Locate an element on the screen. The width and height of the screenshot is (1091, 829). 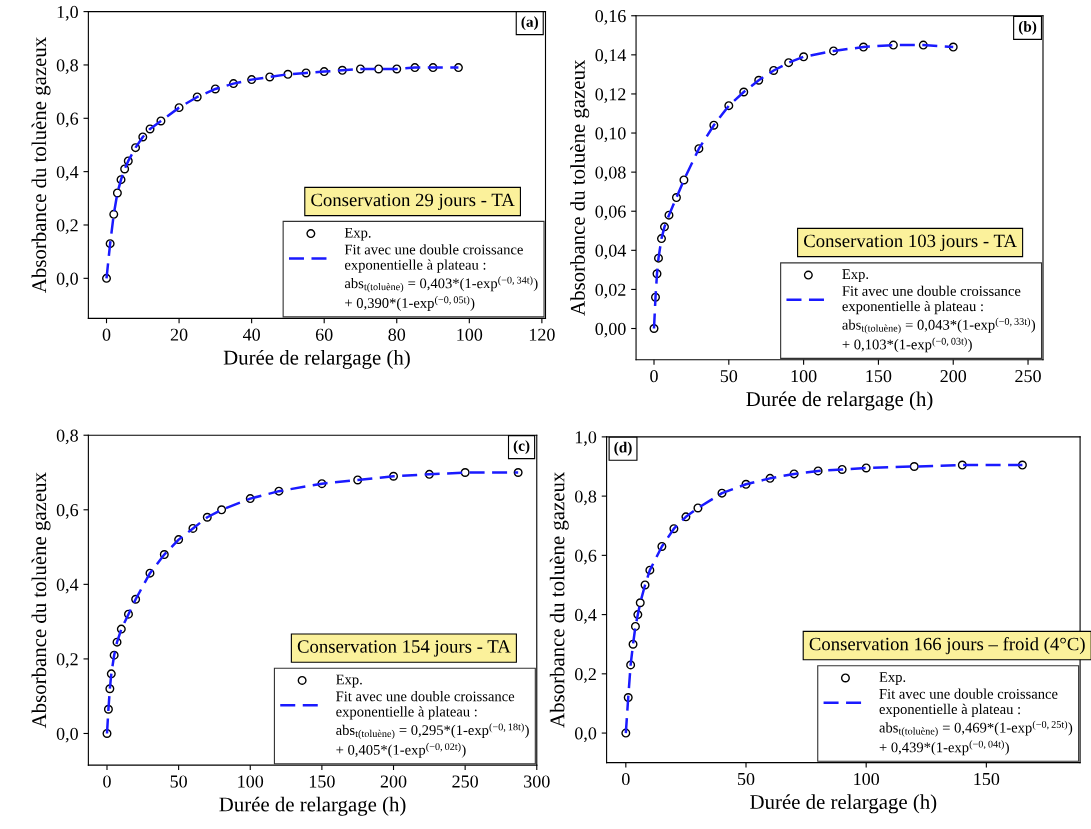
annotation: + 0,103*(1-exp$^{(−0,03t)}$) is located at coordinates (907, 345).